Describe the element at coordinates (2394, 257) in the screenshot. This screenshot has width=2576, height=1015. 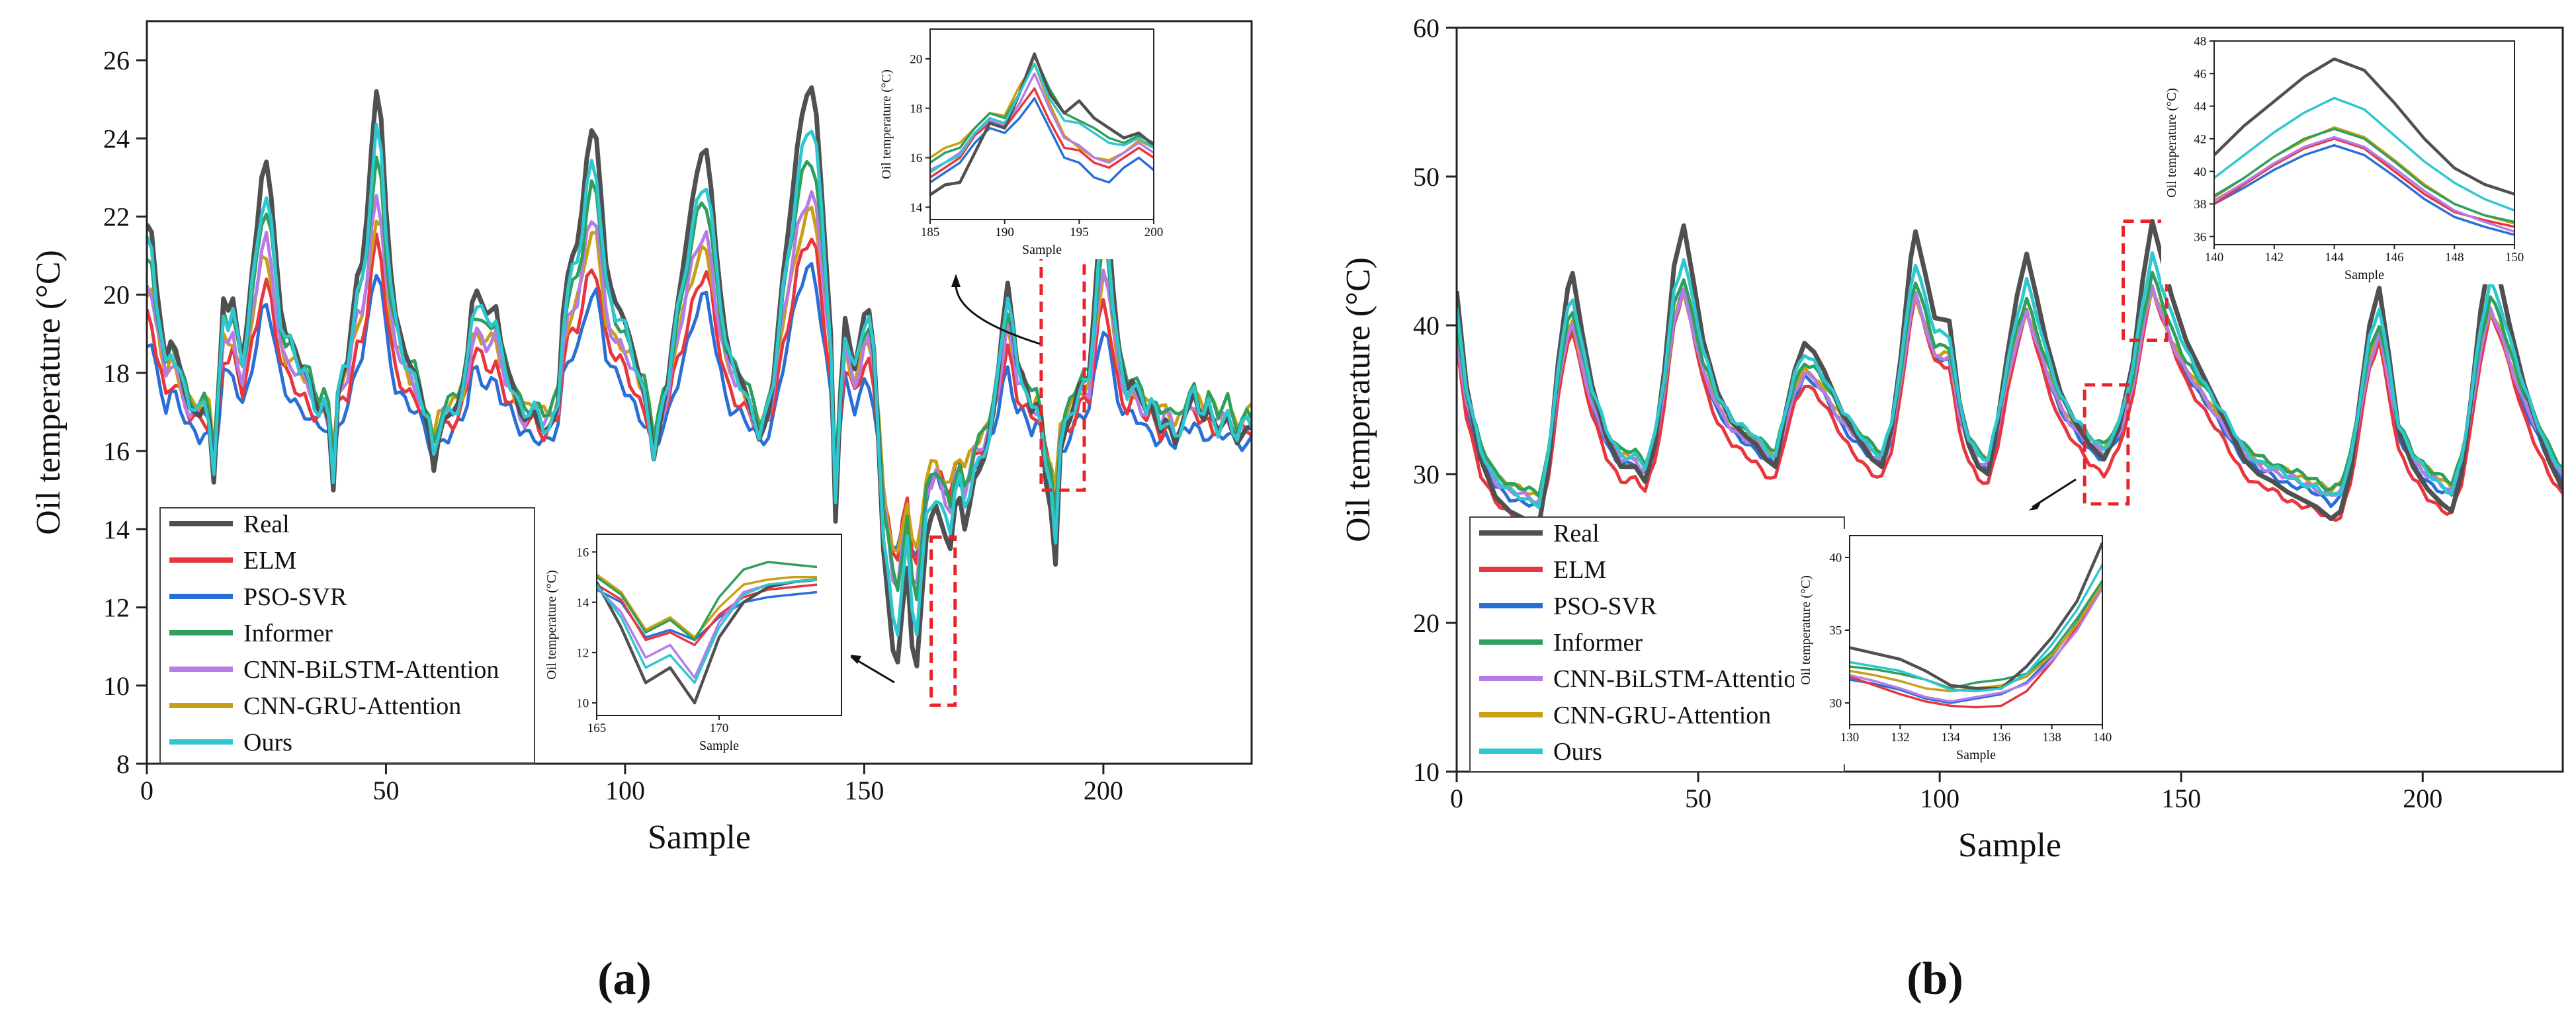
I see `inset-x-tick-label: 146` at that location.